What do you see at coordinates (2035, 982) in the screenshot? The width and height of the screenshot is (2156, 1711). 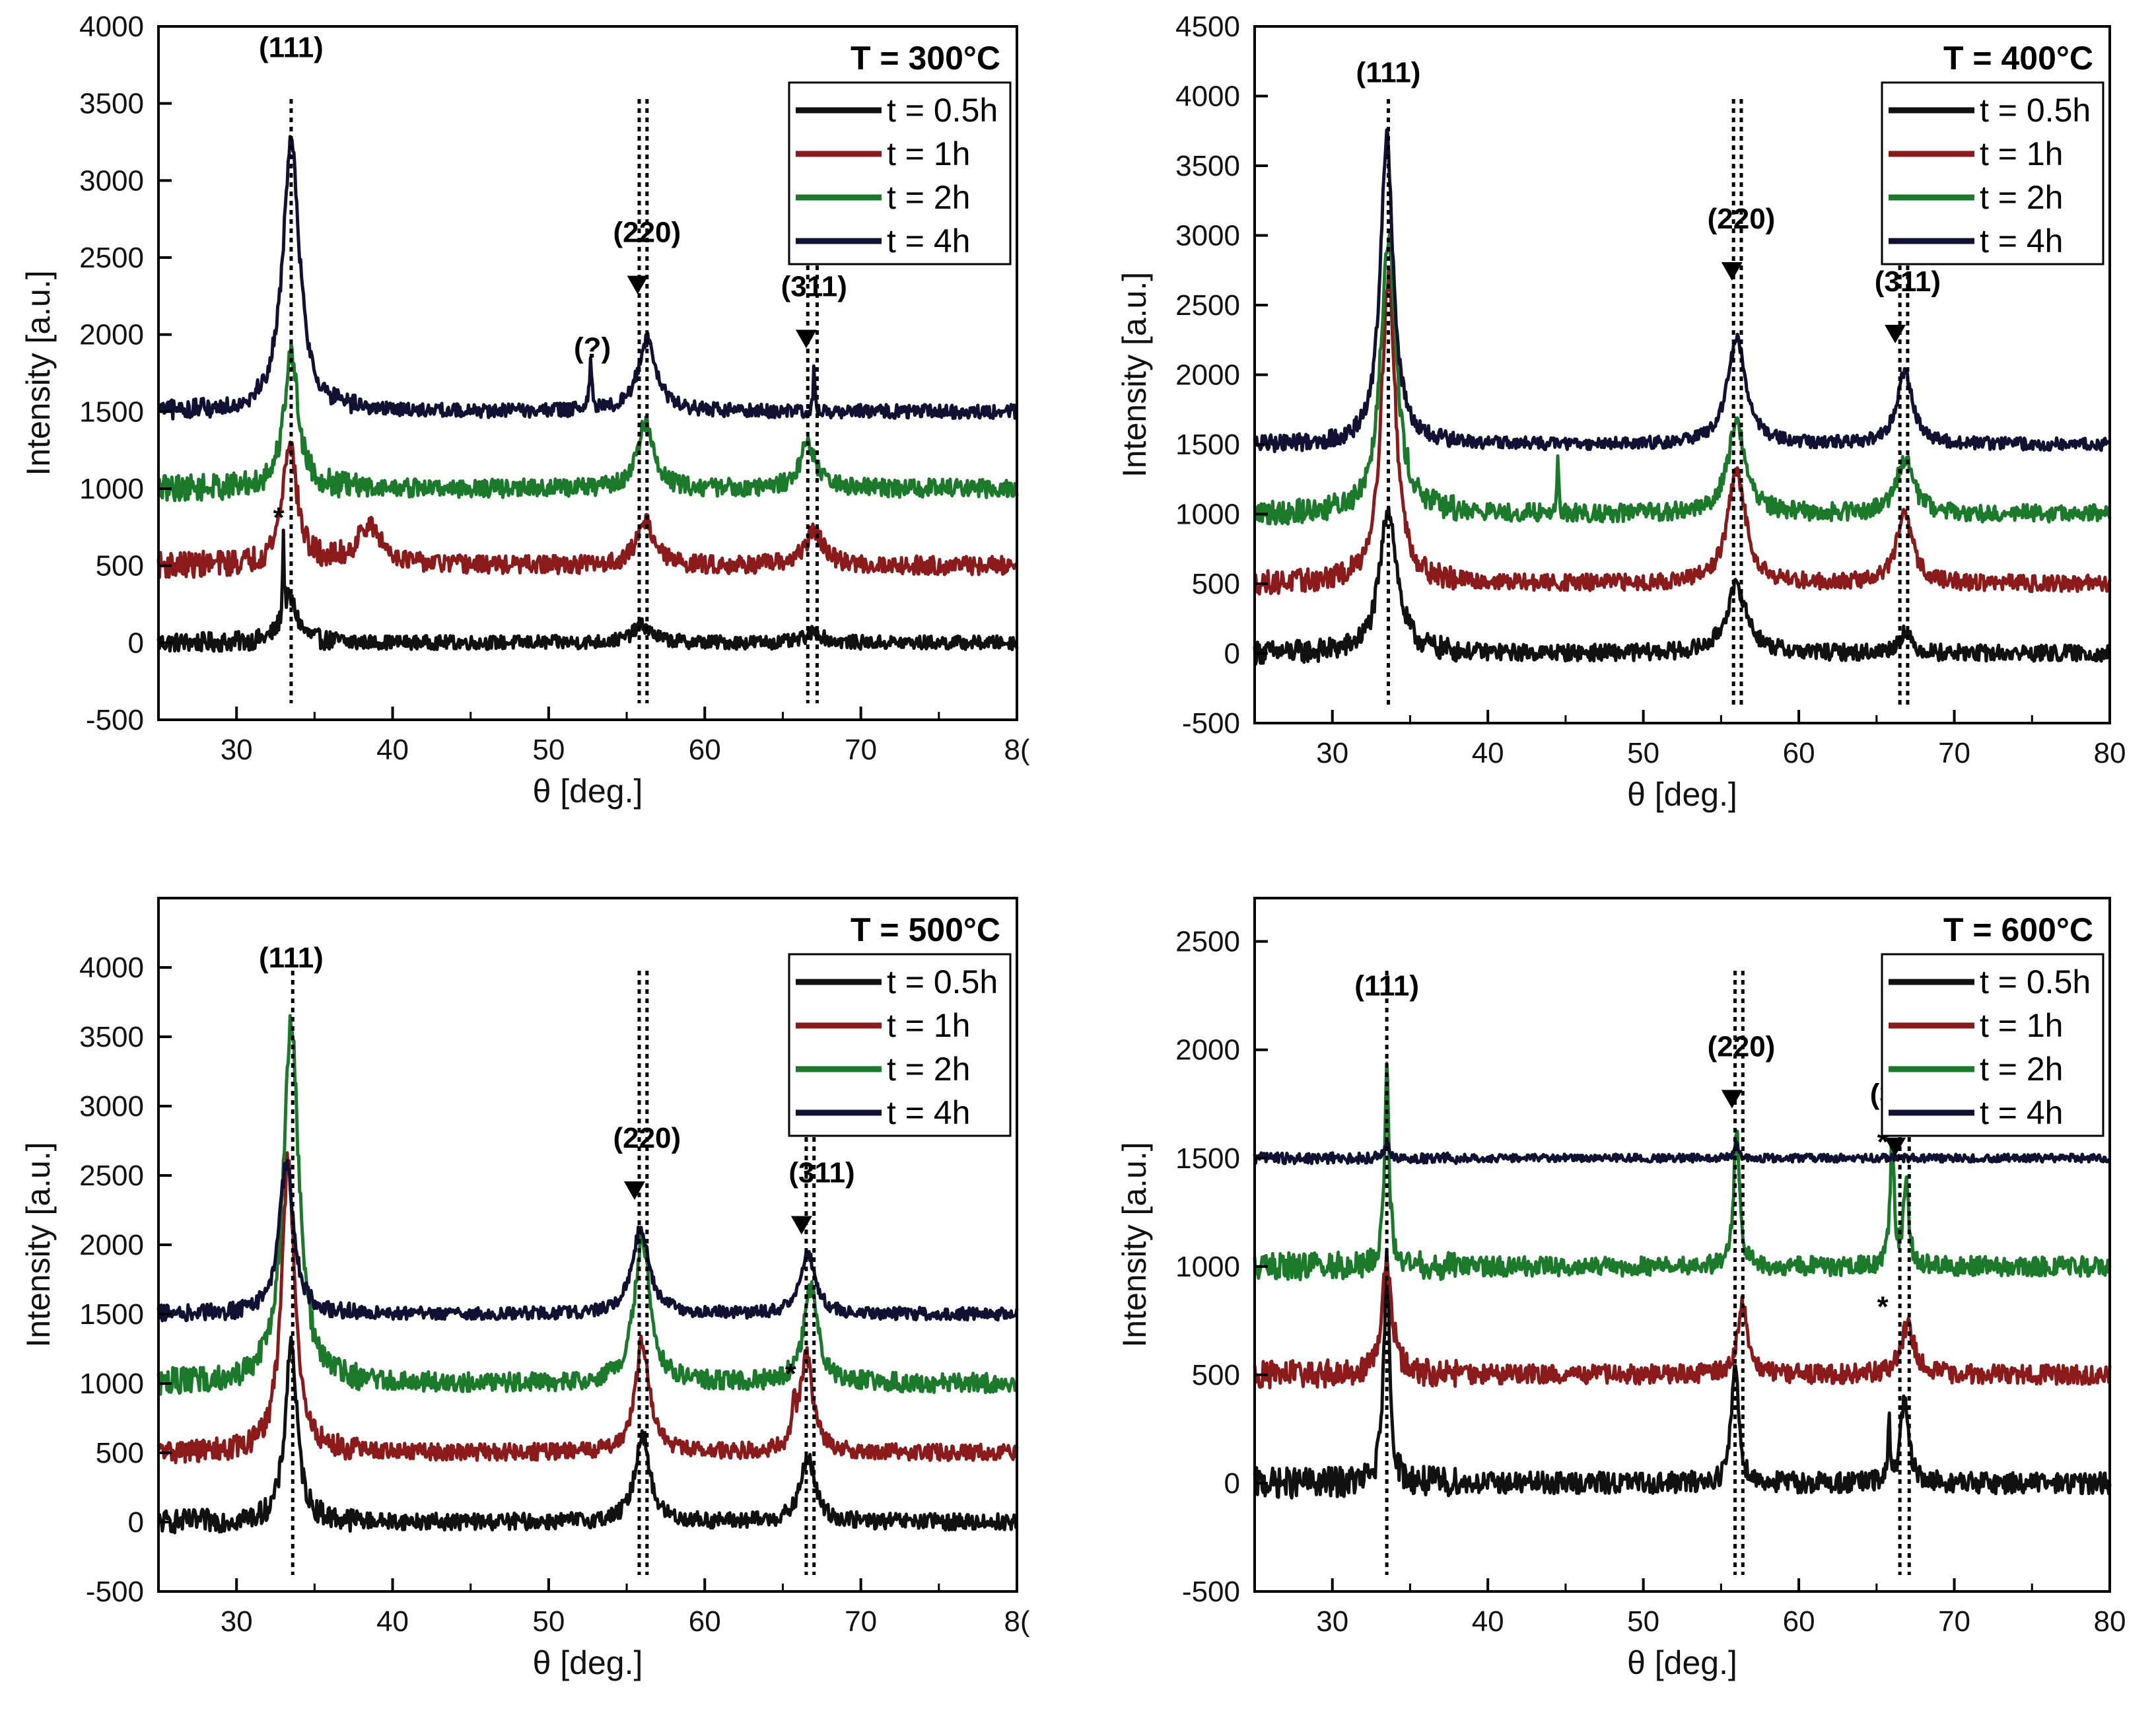 I see `legend-label: t = 0.5h` at bounding box center [2035, 982].